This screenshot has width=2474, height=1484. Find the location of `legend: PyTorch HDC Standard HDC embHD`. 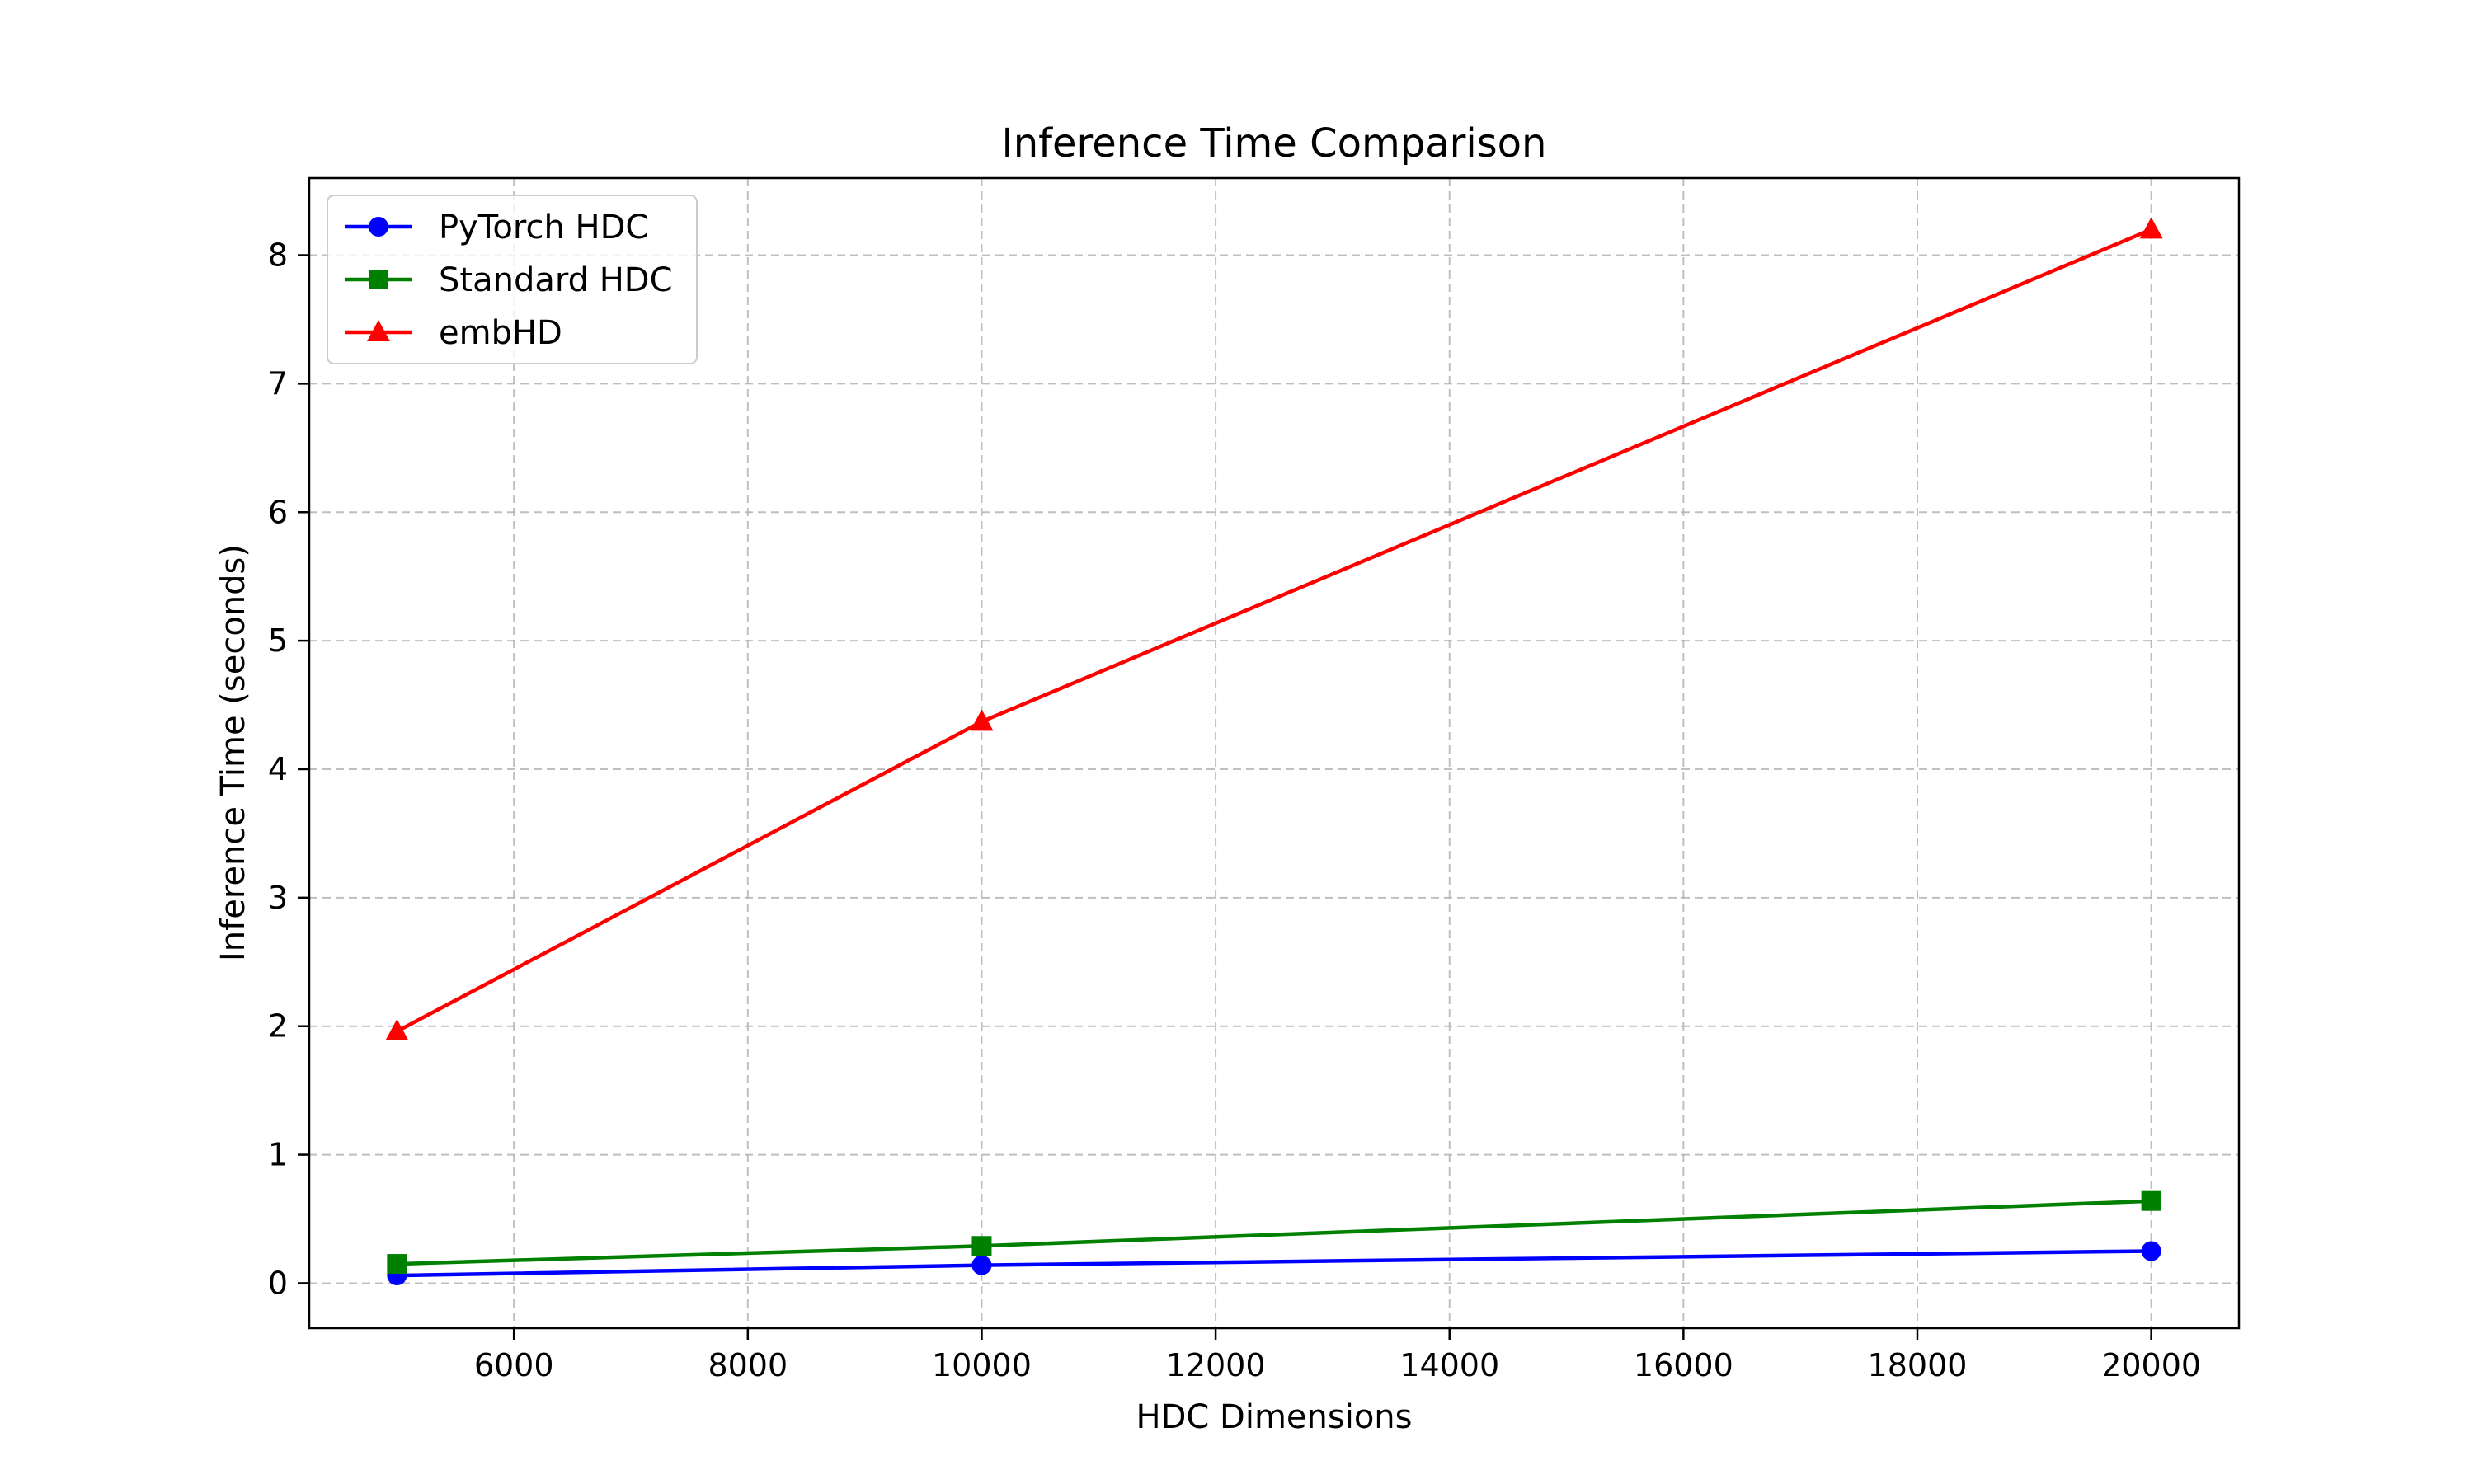

legend: PyTorch HDC Standard HDC embHD is located at coordinates (512, 279).